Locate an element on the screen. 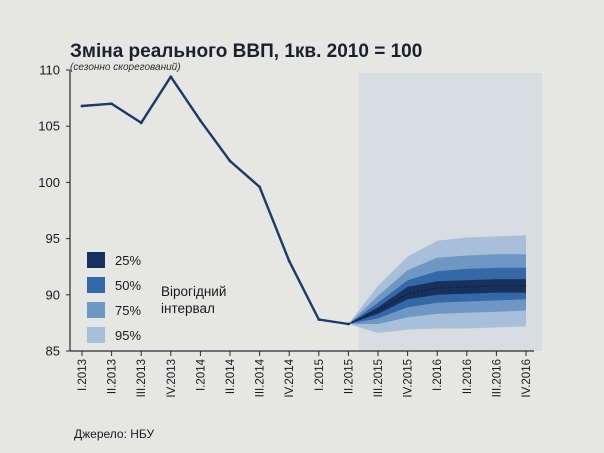 The width and height of the screenshot is (604, 453). legend-label-25pct: 25% is located at coordinates (128, 260).